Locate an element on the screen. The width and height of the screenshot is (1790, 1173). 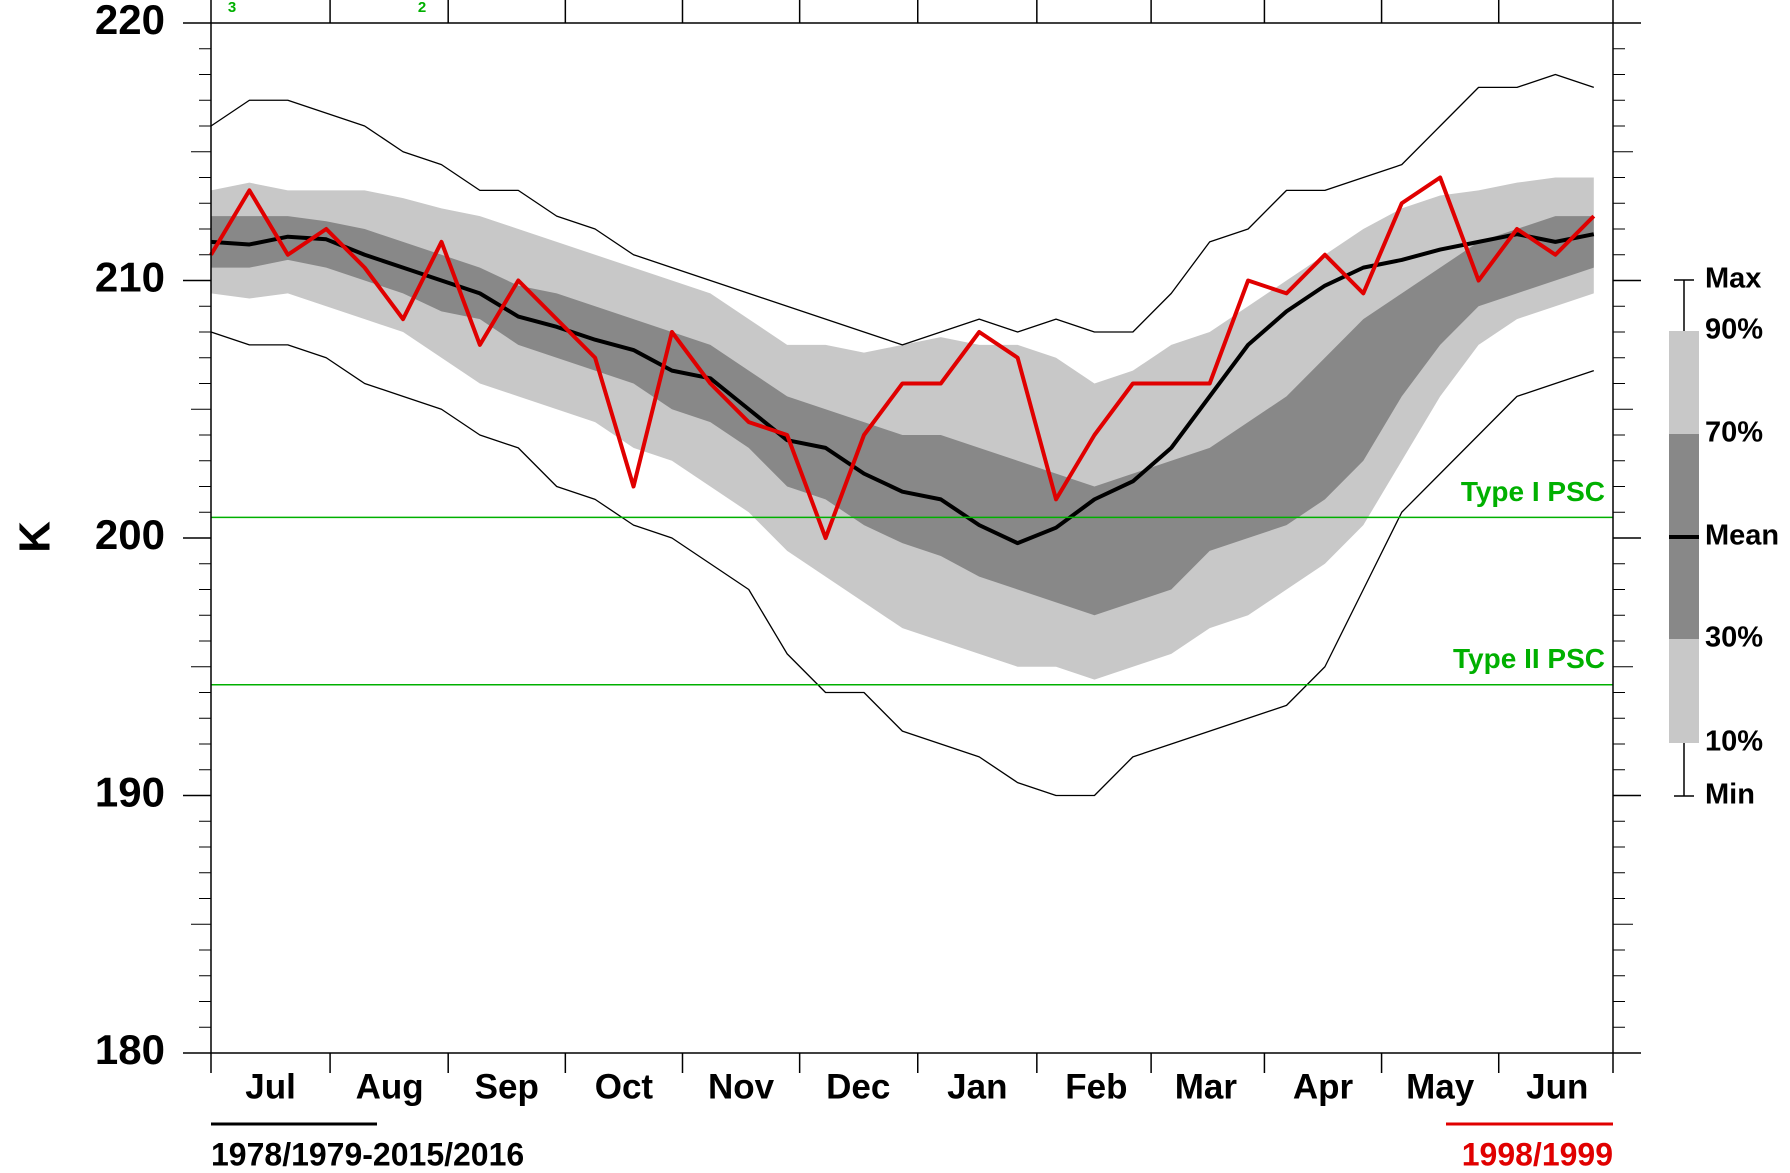
legend-label: Max is located at coordinates (1733, 279).